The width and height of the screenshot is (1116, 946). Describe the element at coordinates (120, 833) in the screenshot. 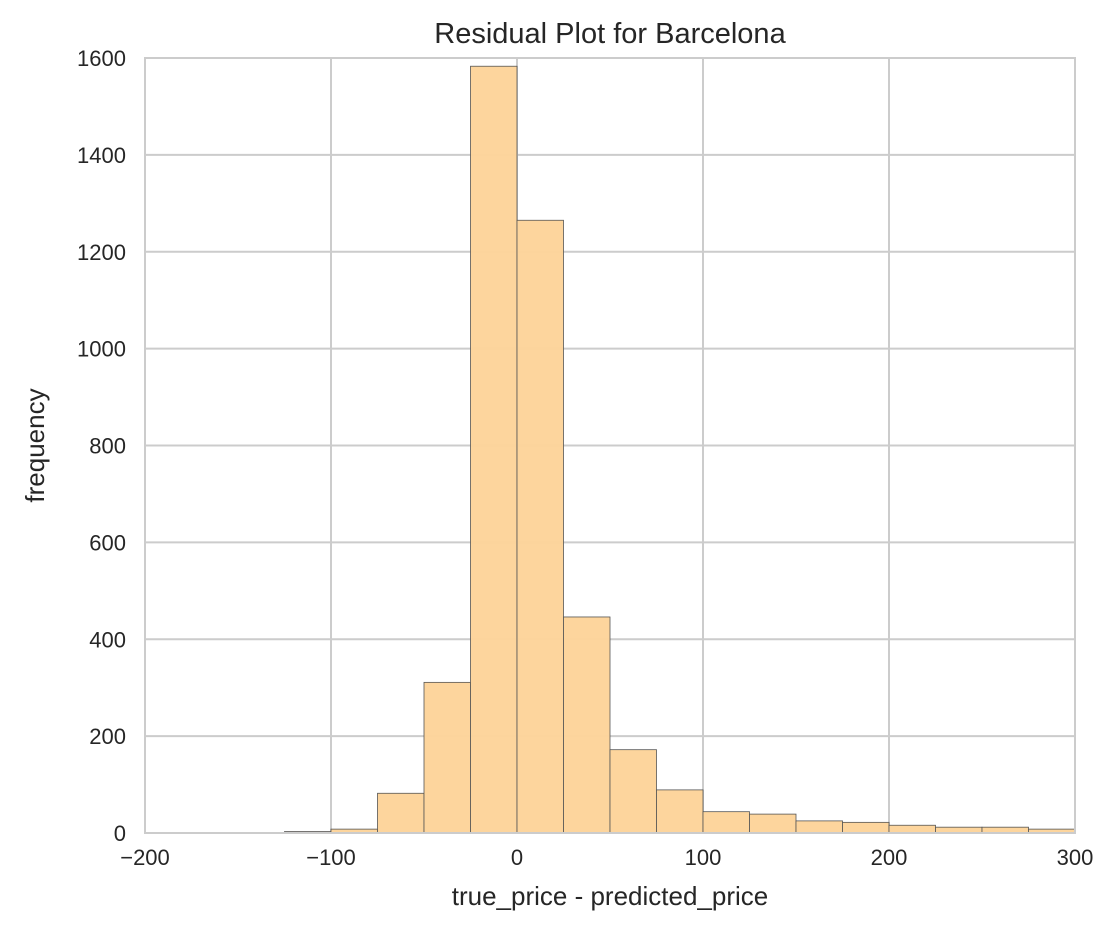

I see `y-tick-label: 0` at that location.